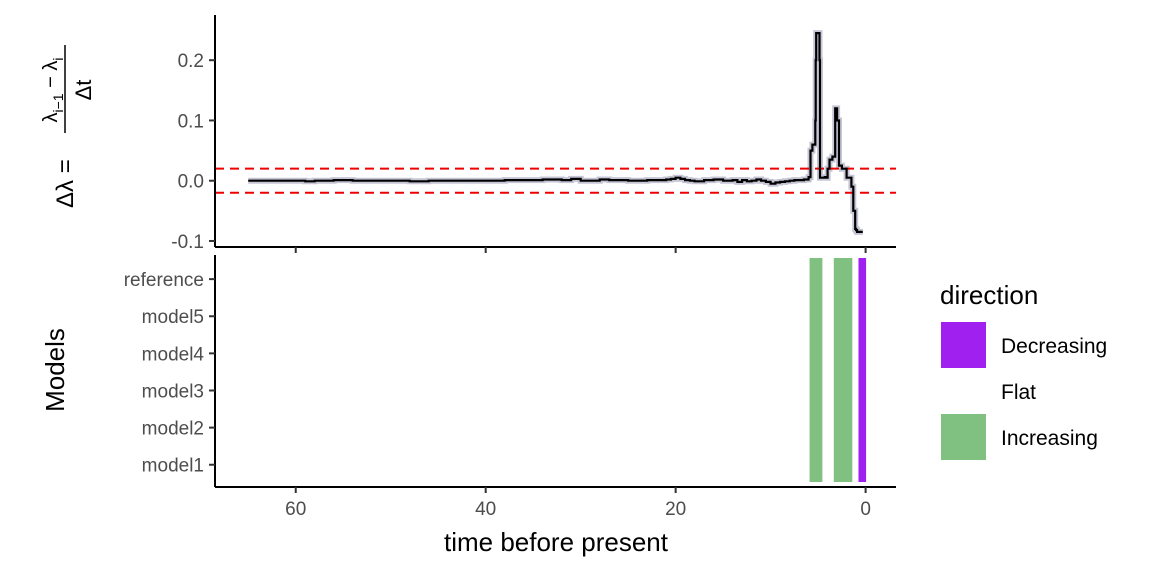  Describe the element at coordinates (173, 354) in the screenshot. I see `category-label-model4: model4` at that location.